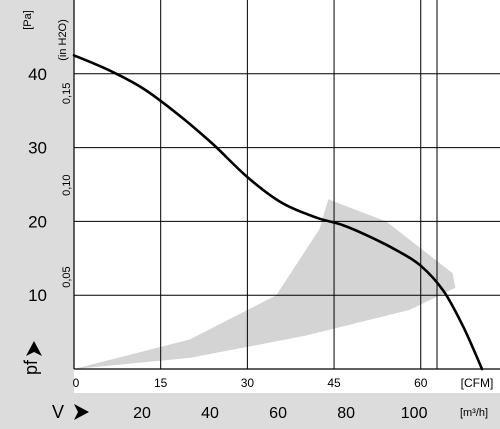  Describe the element at coordinates (58, 412) in the screenshot. I see `x-secondary-symbol: V` at that location.